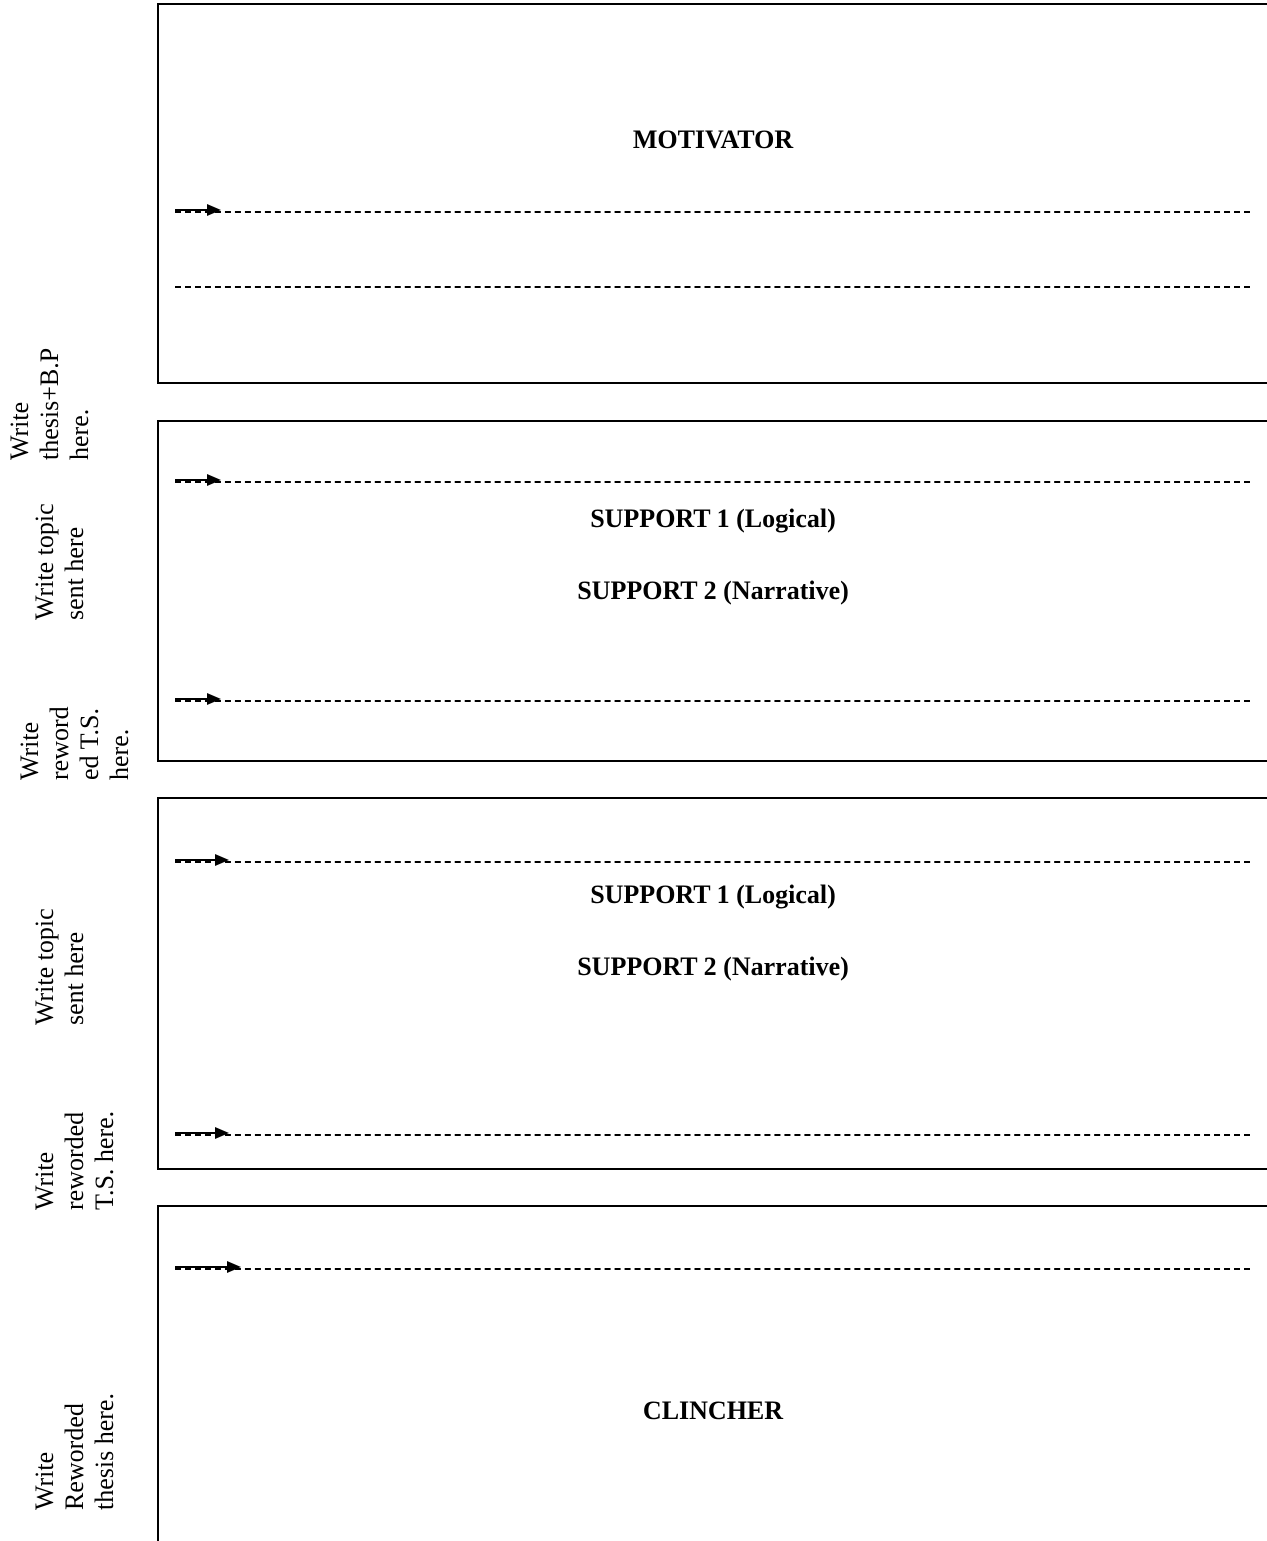 The image size is (1267, 1541). What do you see at coordinates (49, 403) in the screenshot?
I see `side-label-line: thesis+B.P` at bounding box center [49, 403].